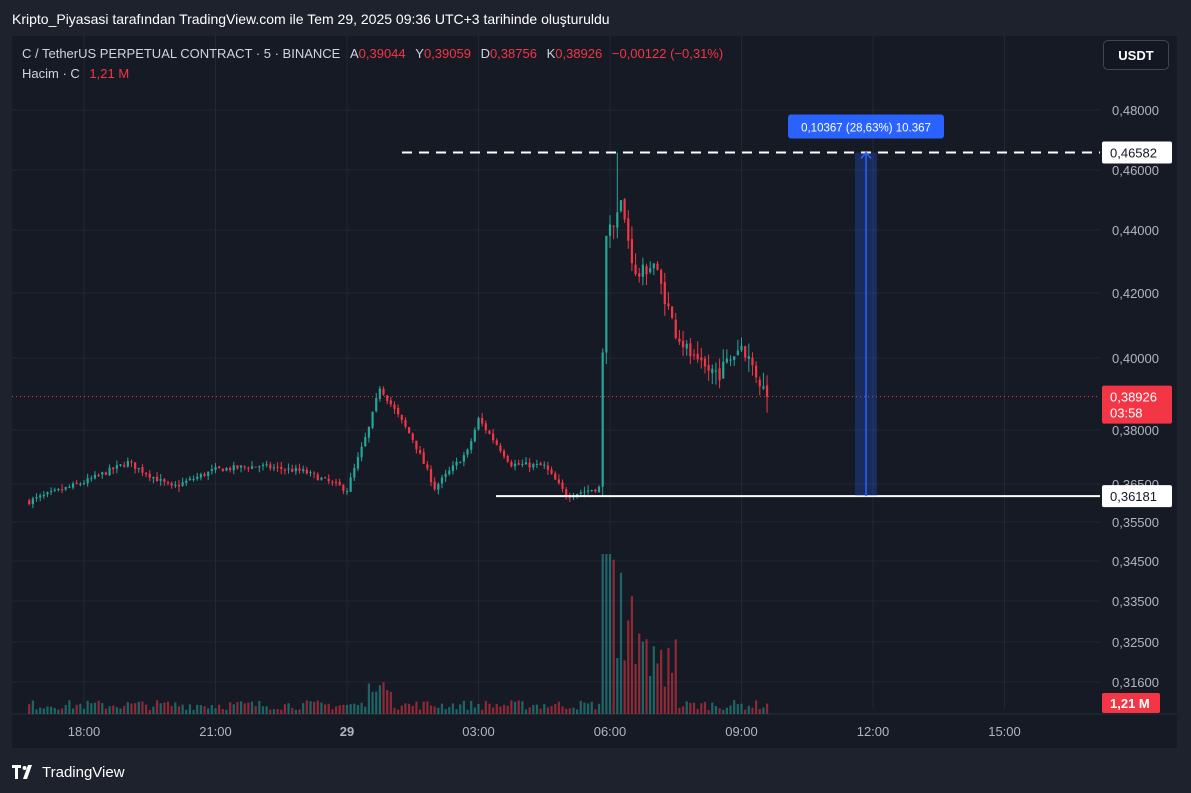 The width and height of the screenshot is (1191, 793). Describe the element at coordinates (215, 731) in the screenshot. I see `time-tick-label: 21:00` at that location.